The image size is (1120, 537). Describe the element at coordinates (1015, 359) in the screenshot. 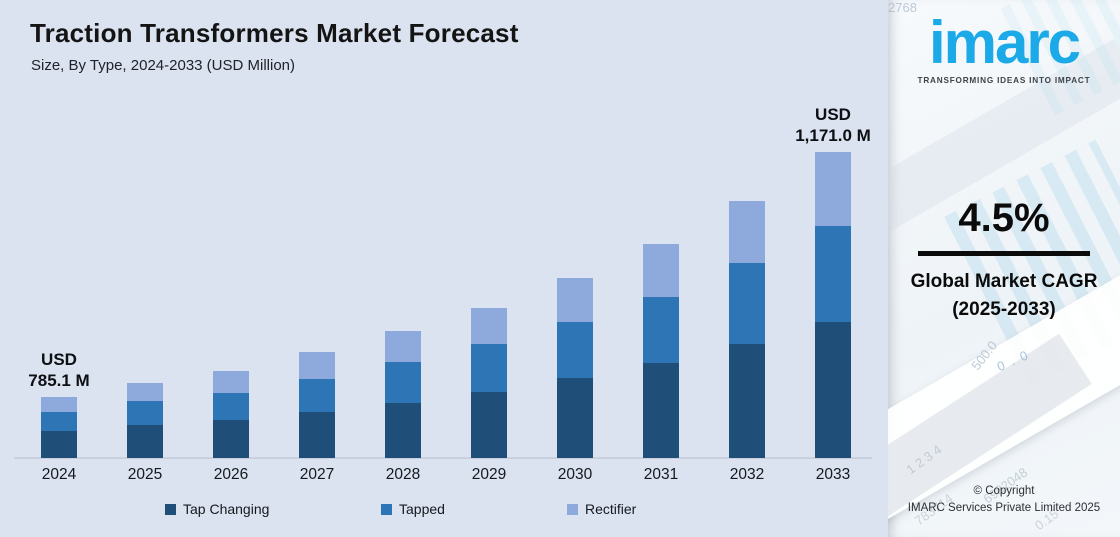

I see `decor-watermark: 0.0` at that location.